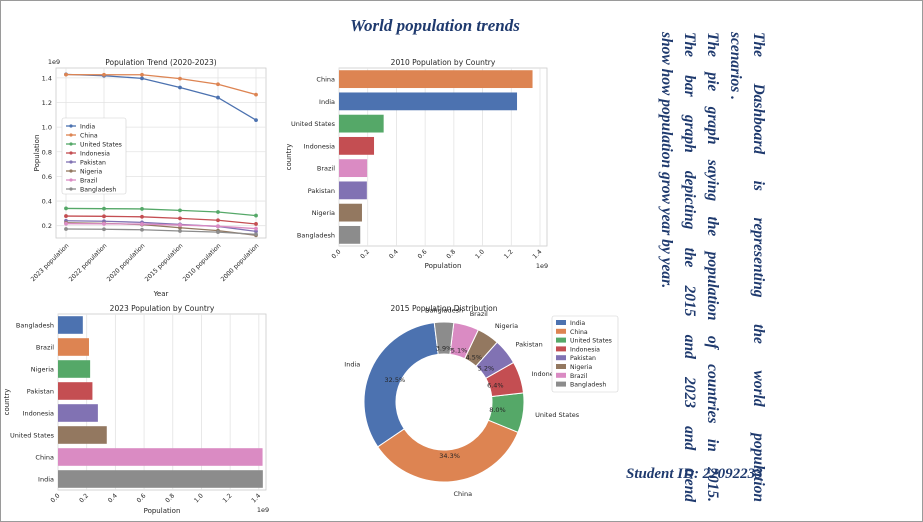  I want to click on y-axis-label: Population, so click(37, 153).